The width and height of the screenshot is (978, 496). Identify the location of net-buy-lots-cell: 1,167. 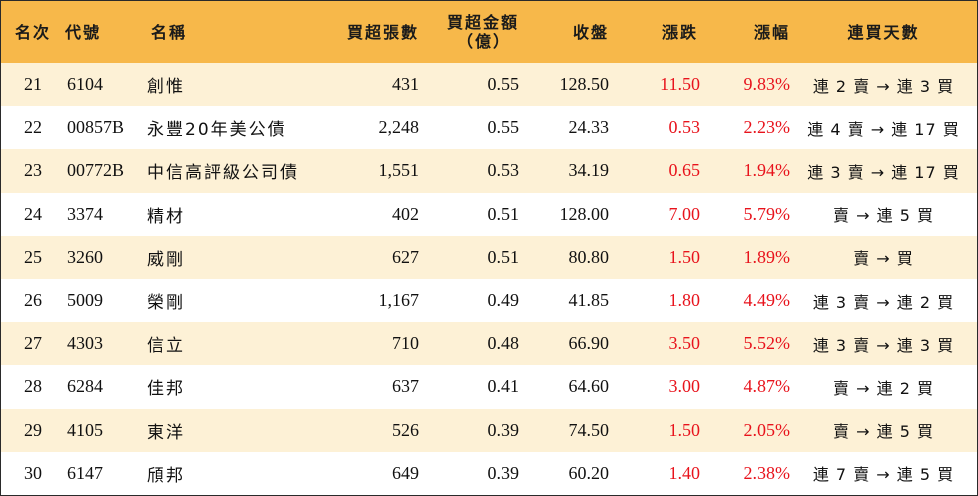
(399, 300).